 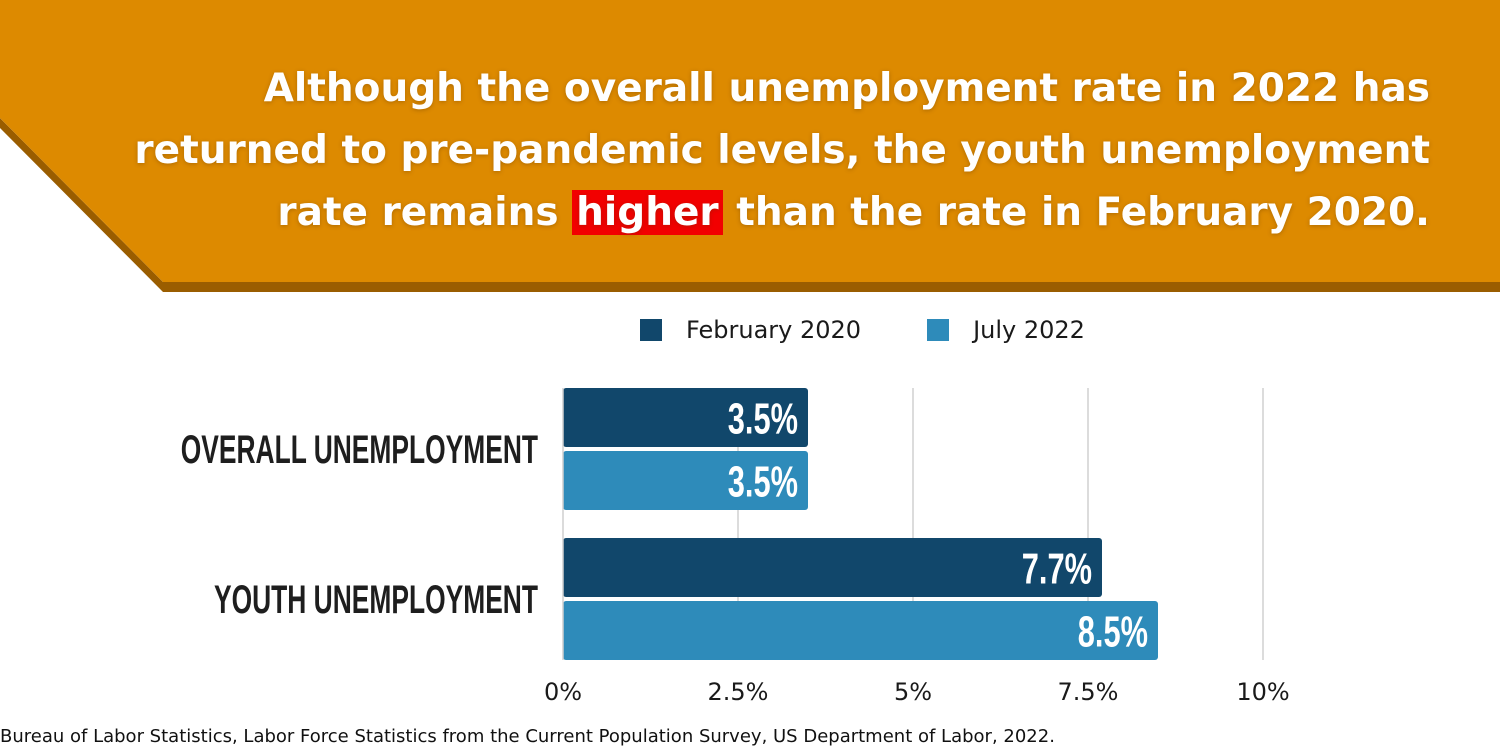 What do you see at coordinates (651, 330) in the screenshot?
I see `legend-swatch-feb-2020` at bounding box center [651, 330].